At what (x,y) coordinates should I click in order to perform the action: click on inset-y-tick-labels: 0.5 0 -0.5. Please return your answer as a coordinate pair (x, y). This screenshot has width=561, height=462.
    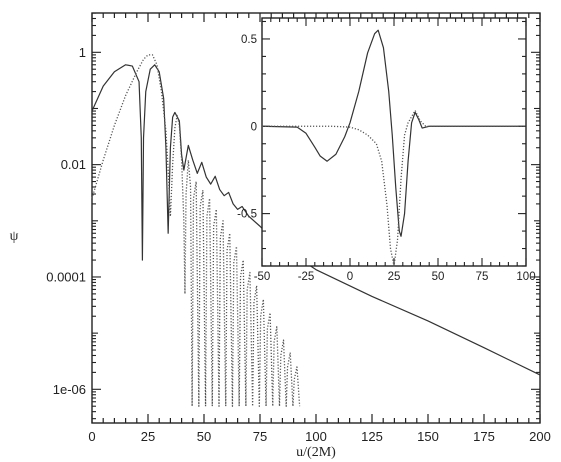
    Looking at the image, I should click on (247, 127).